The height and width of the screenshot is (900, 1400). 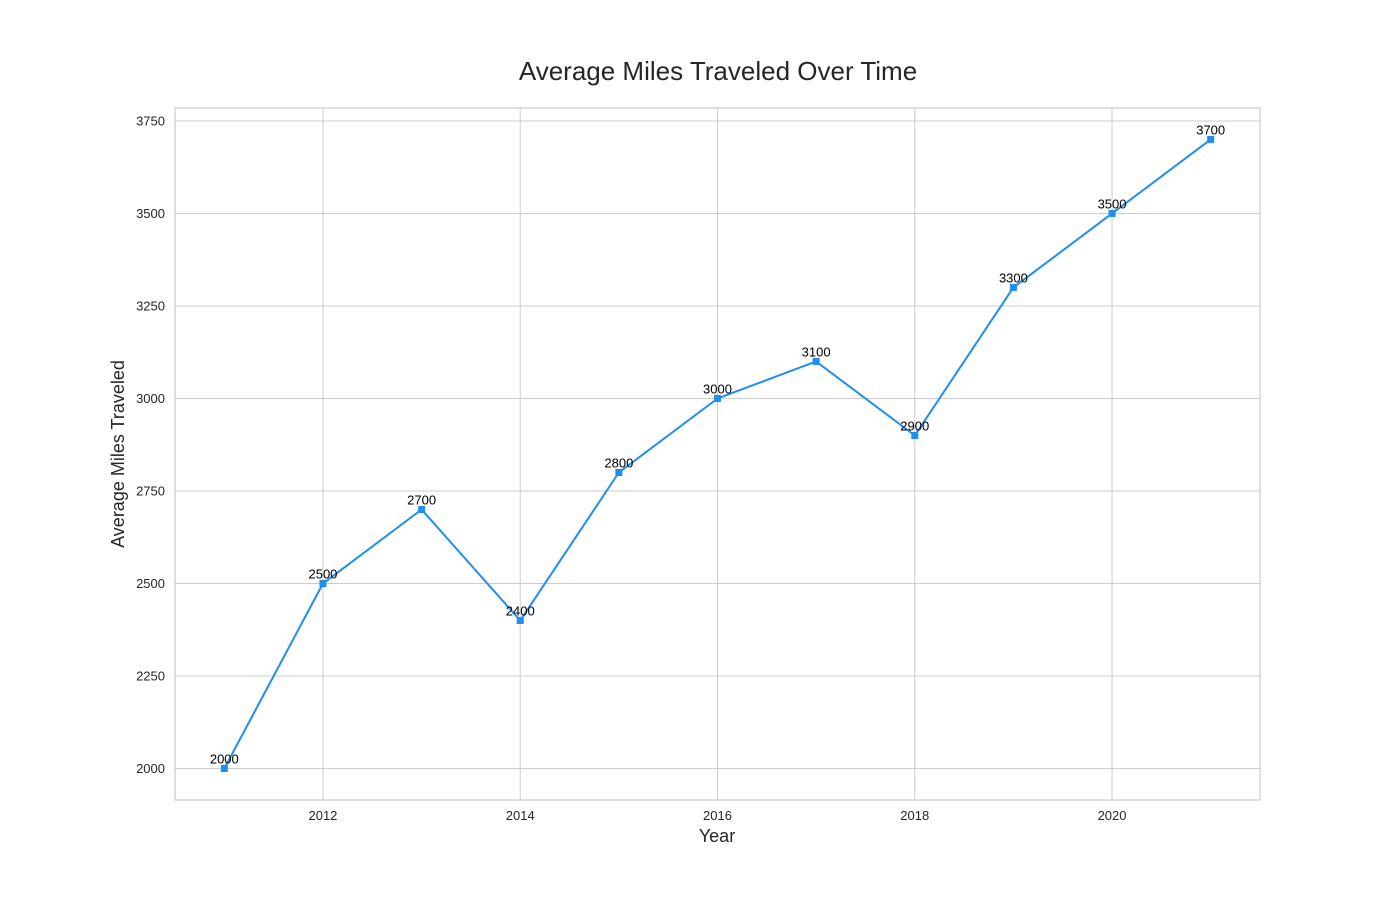 I want to click on x-tick-label-2020: 2020, so click(x=1112, y=815).